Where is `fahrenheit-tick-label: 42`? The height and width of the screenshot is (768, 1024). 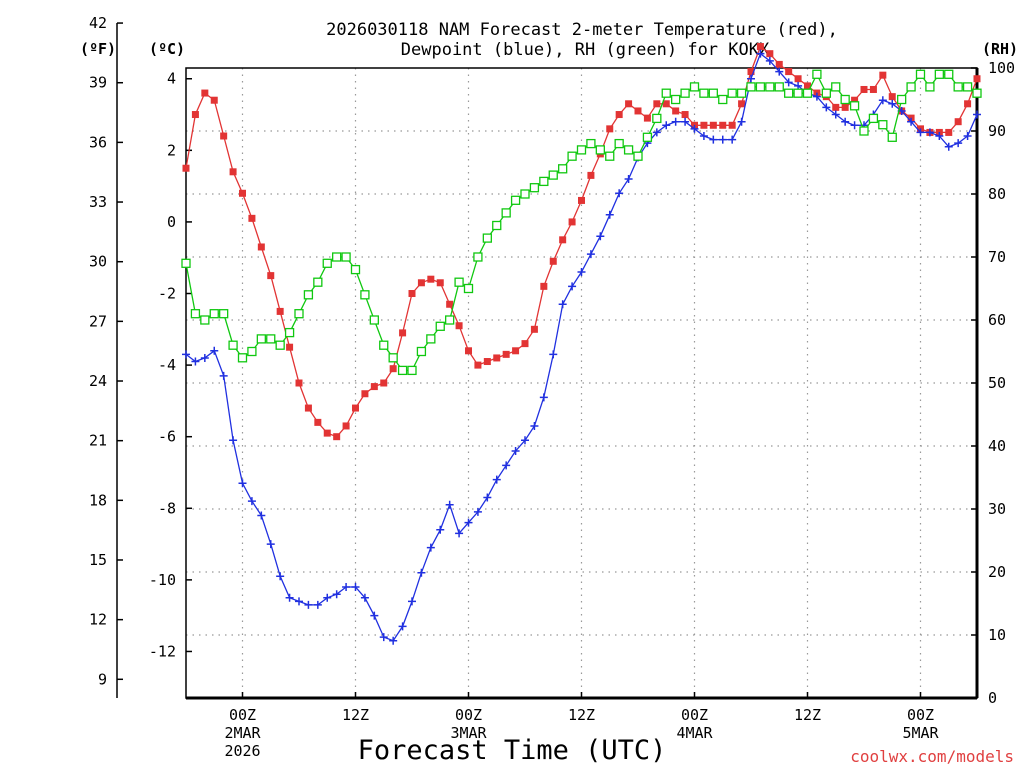 fahrenheit-tick-label: 42 is located at coordinates (98, 23).